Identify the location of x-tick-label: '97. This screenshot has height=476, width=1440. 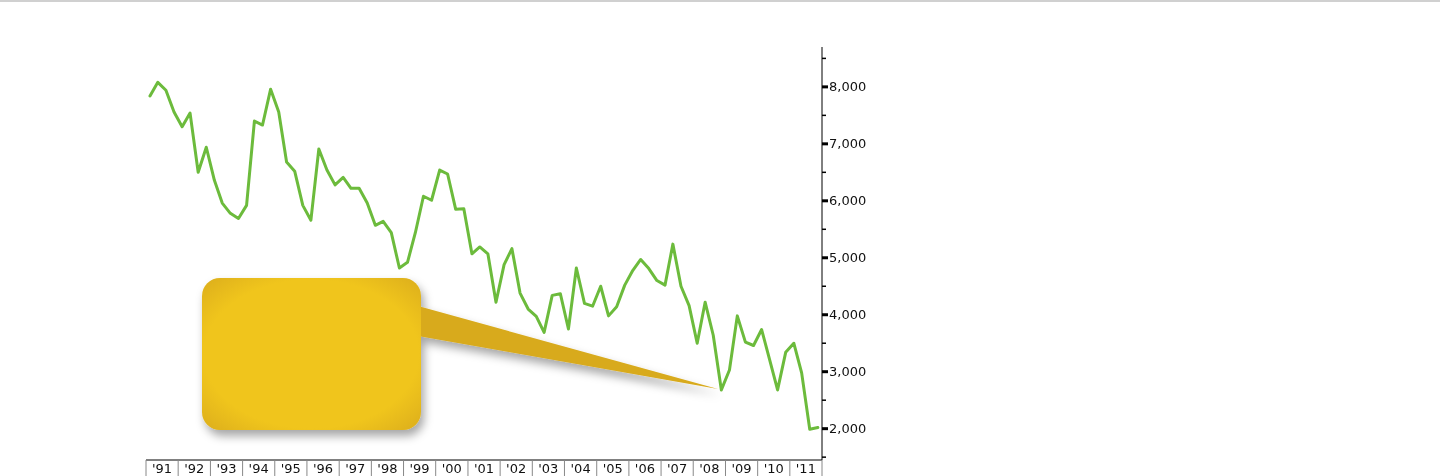
(355, 468).